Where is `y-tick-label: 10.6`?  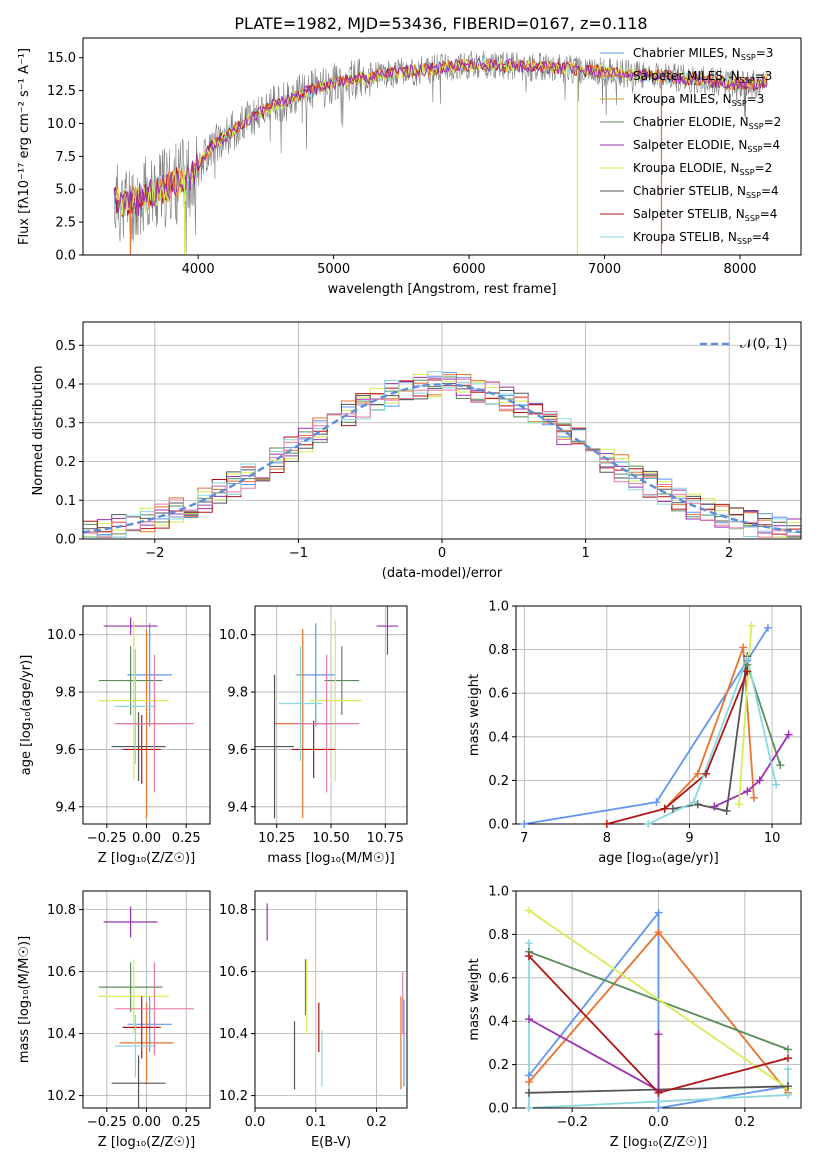 y-tick-label: 10.6 is located at coordinates (61, 972).